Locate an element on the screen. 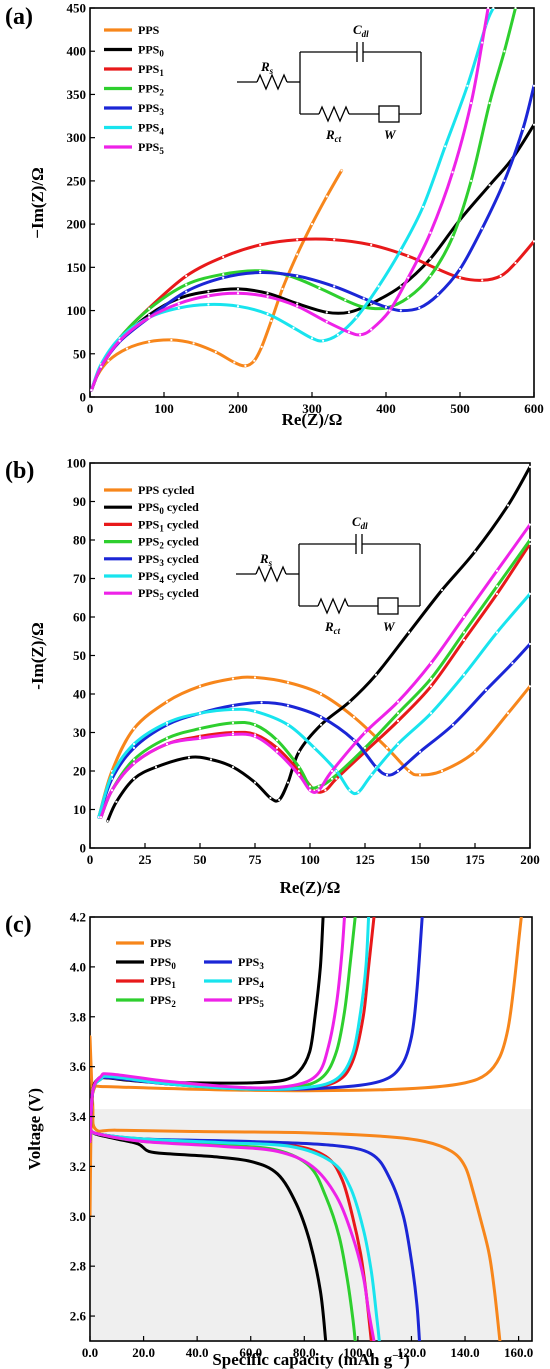  legend-entry: PPS1 is located at coordinates (146, 982).